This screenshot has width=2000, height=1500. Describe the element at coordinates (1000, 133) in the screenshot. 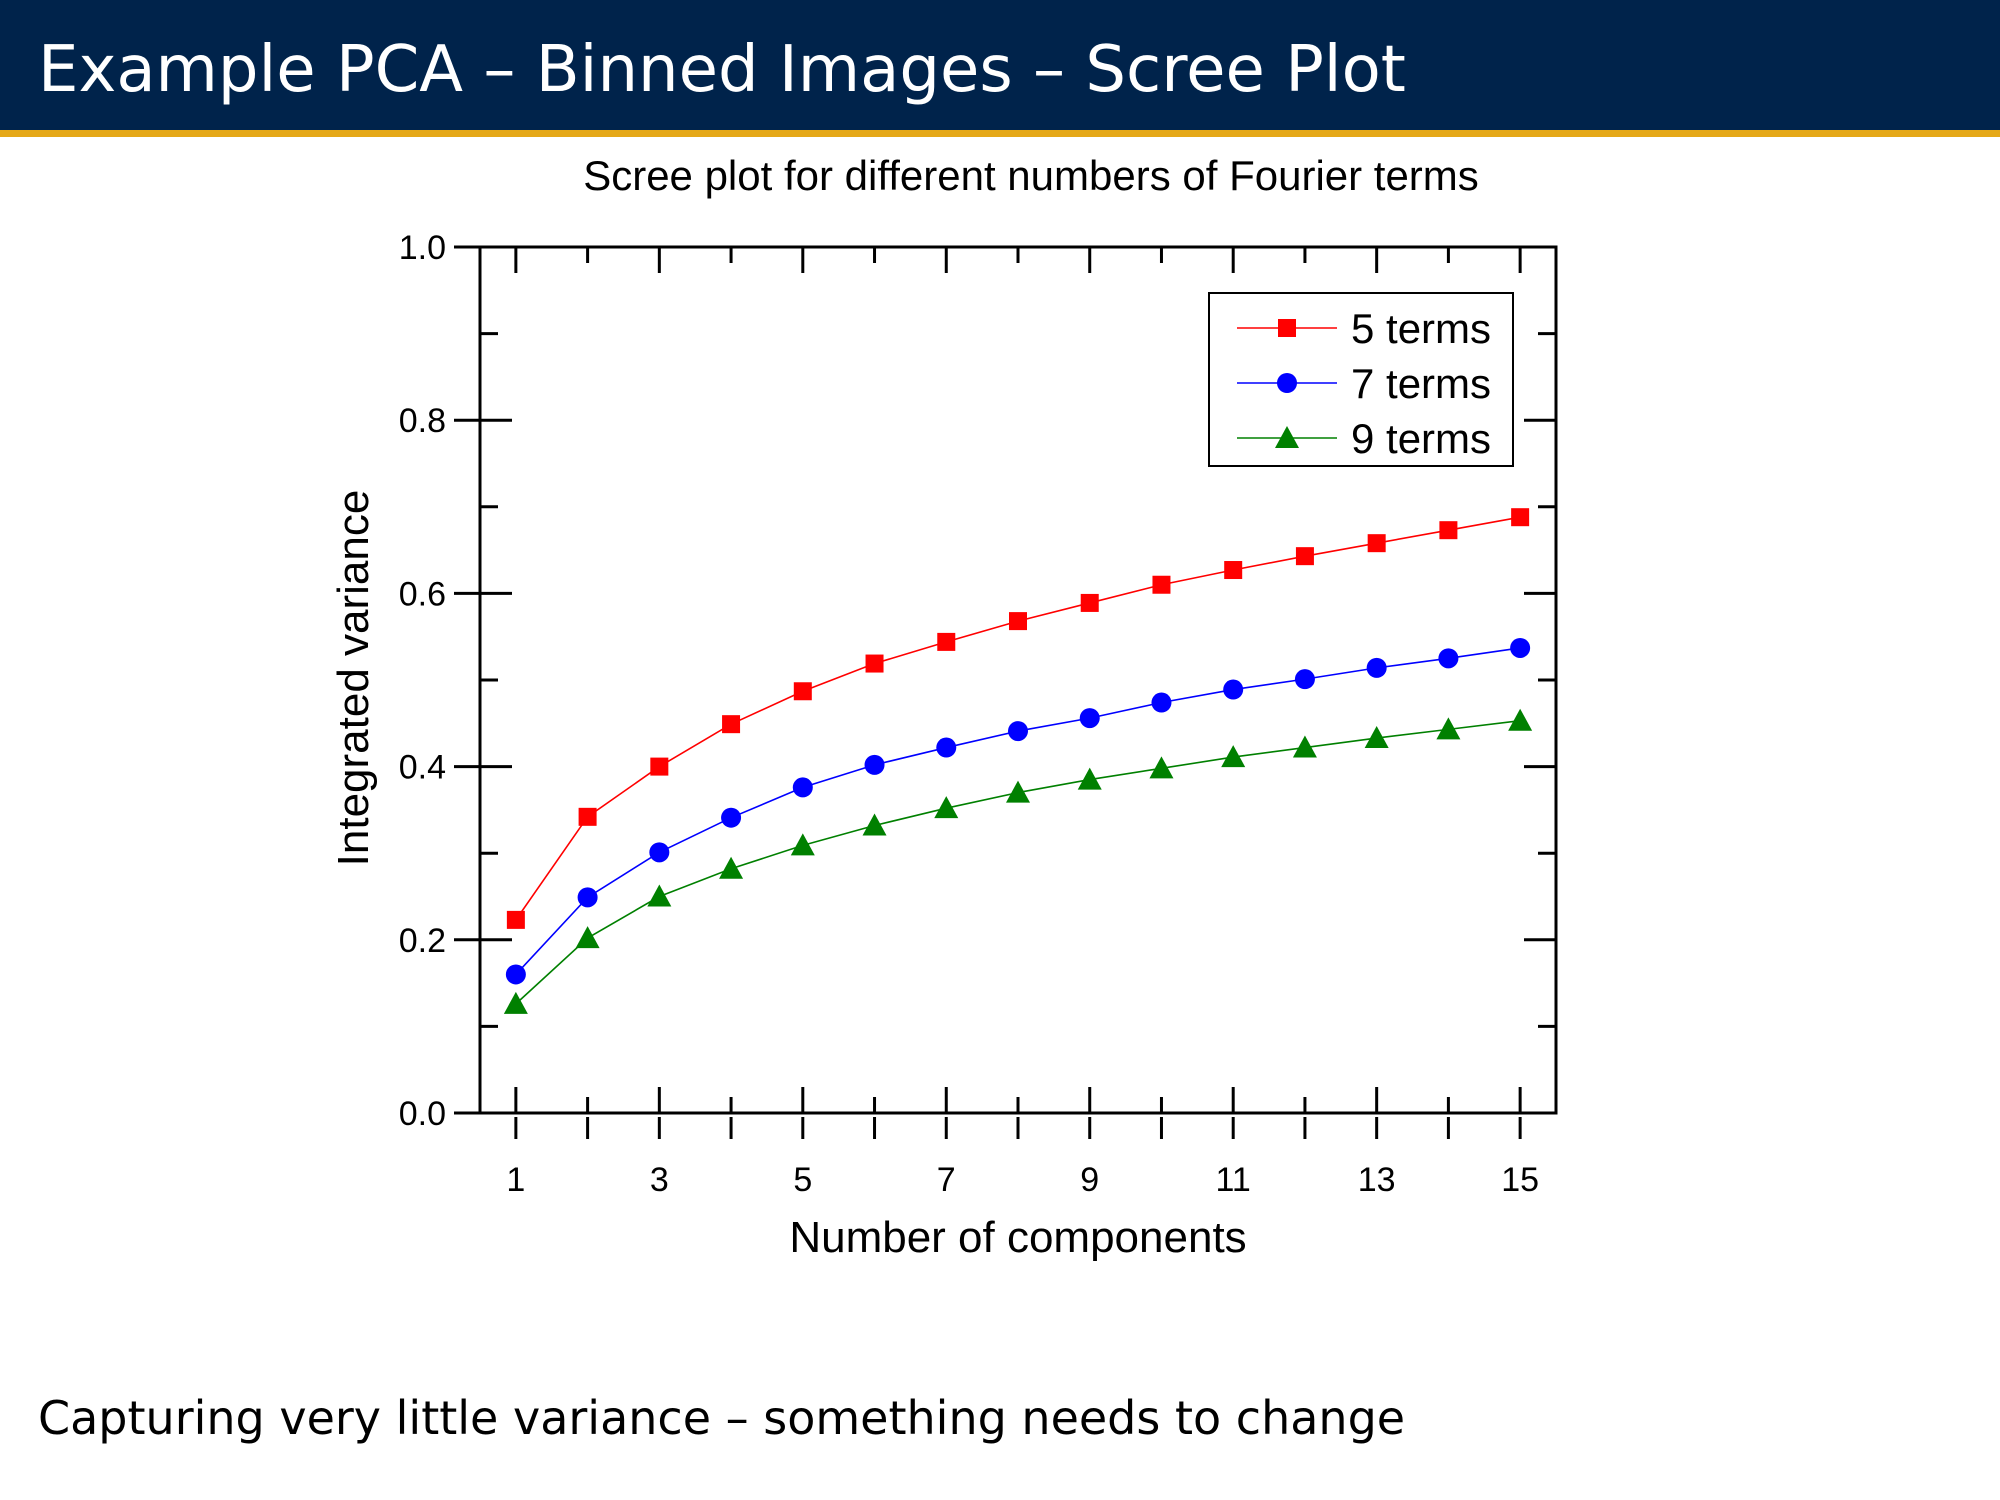

I see `header-accent-stripe` at that location.